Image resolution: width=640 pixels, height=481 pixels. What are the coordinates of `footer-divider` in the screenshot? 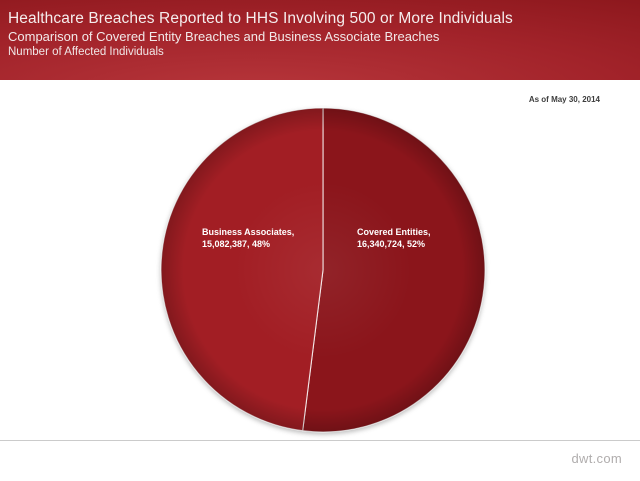 It's located at (320, 440).